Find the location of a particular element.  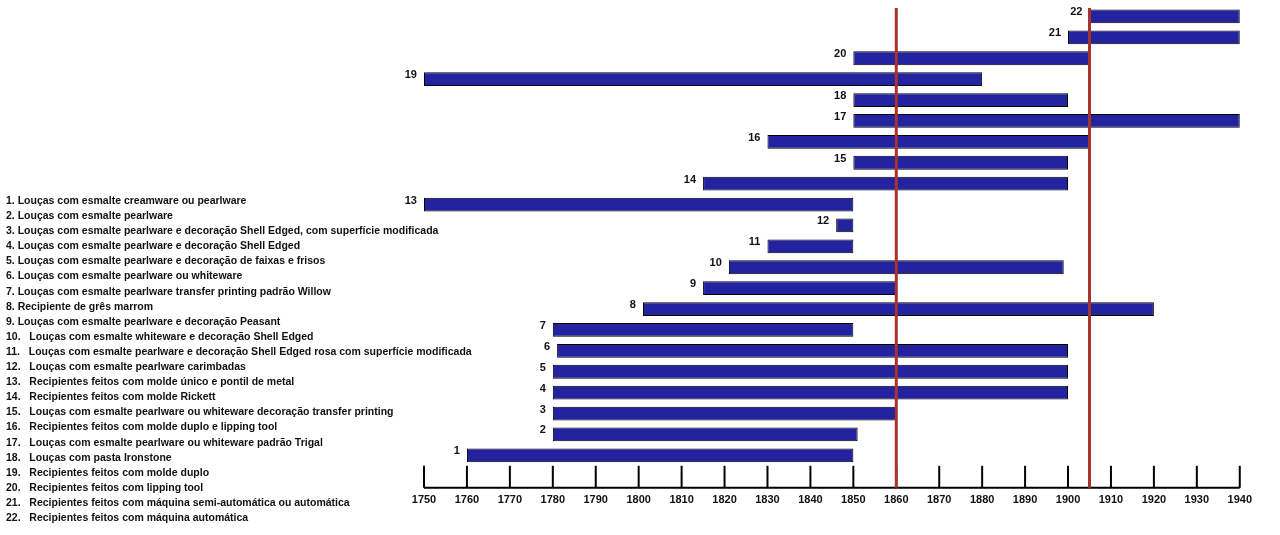

text: 20. Recipientes feitos com lipping tool is located at coordinates (105, 487).